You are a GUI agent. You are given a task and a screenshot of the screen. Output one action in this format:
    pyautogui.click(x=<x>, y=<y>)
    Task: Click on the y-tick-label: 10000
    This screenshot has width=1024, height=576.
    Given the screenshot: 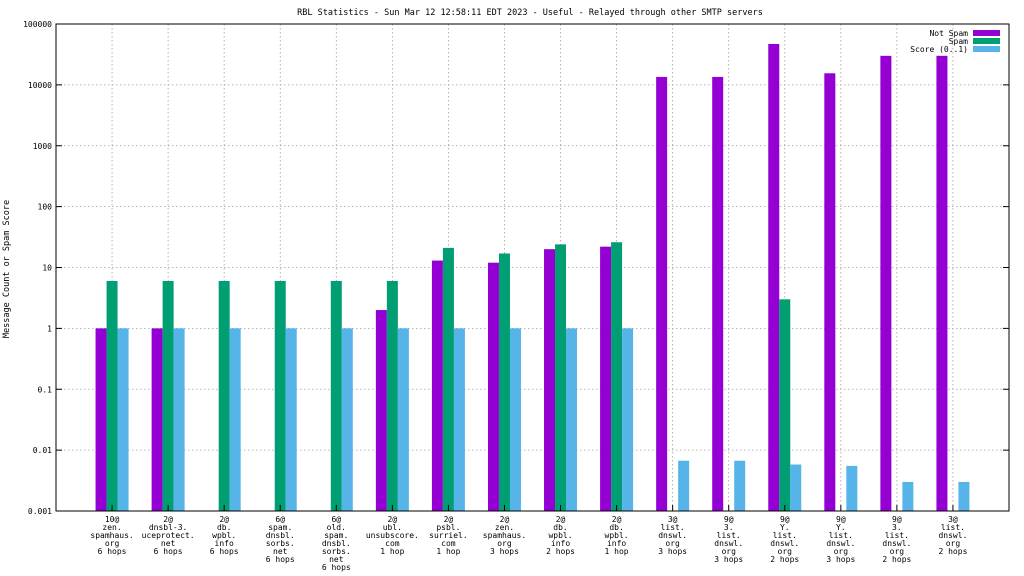 What is the action you would take?
    pyautogui.click(x=40, y=85)
    